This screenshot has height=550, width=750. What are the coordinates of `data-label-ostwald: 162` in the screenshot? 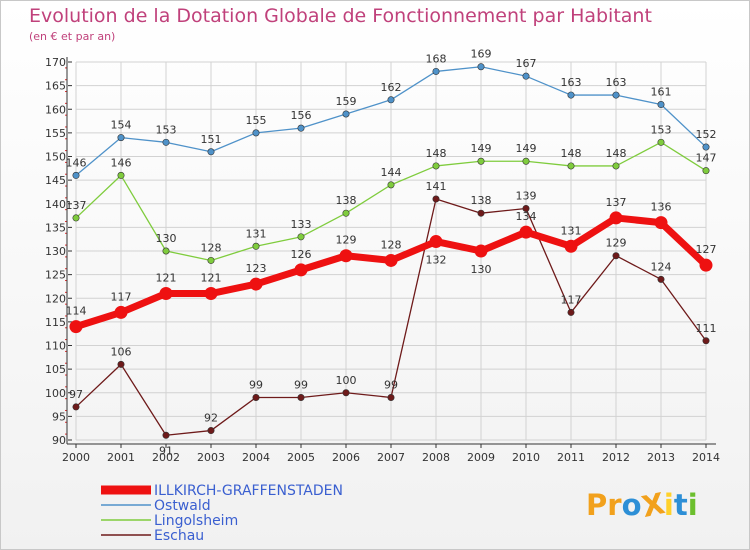 It's located at (391, 87).